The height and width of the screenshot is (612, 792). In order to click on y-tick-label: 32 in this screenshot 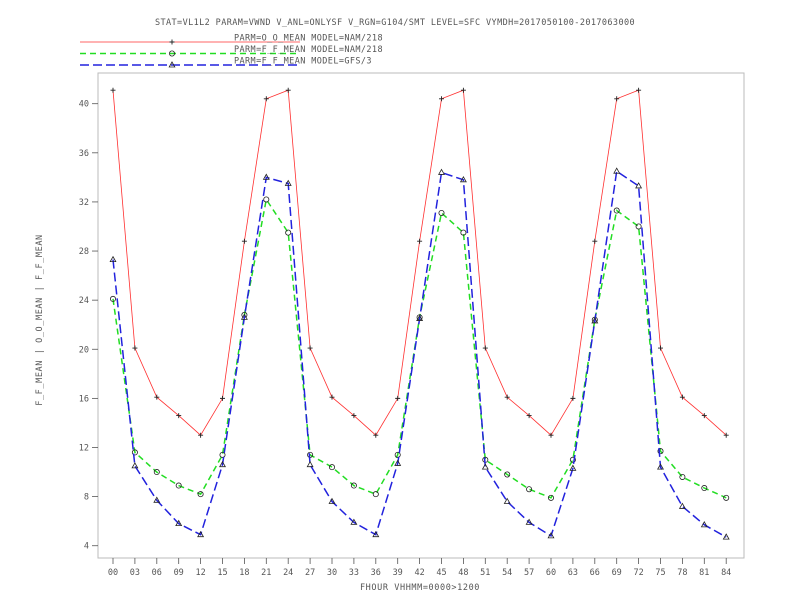, I will do `click(84, 203)`.